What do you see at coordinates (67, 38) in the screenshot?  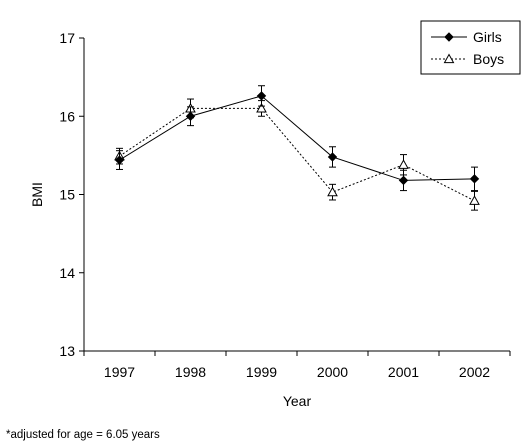 I see `y-tick-label: 17` at bounding box center [67, 38].